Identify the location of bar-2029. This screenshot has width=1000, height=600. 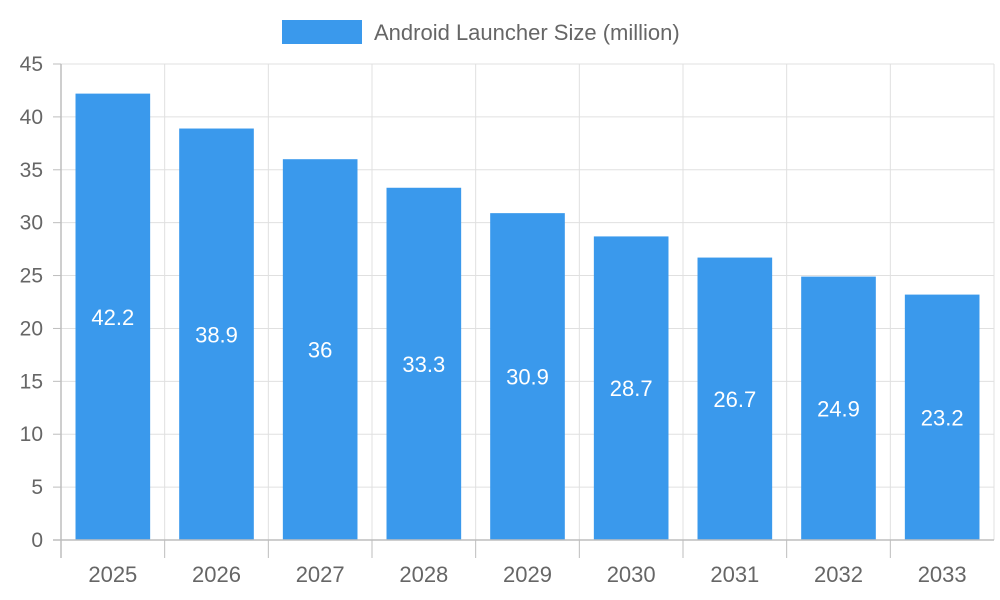
(527, 376).